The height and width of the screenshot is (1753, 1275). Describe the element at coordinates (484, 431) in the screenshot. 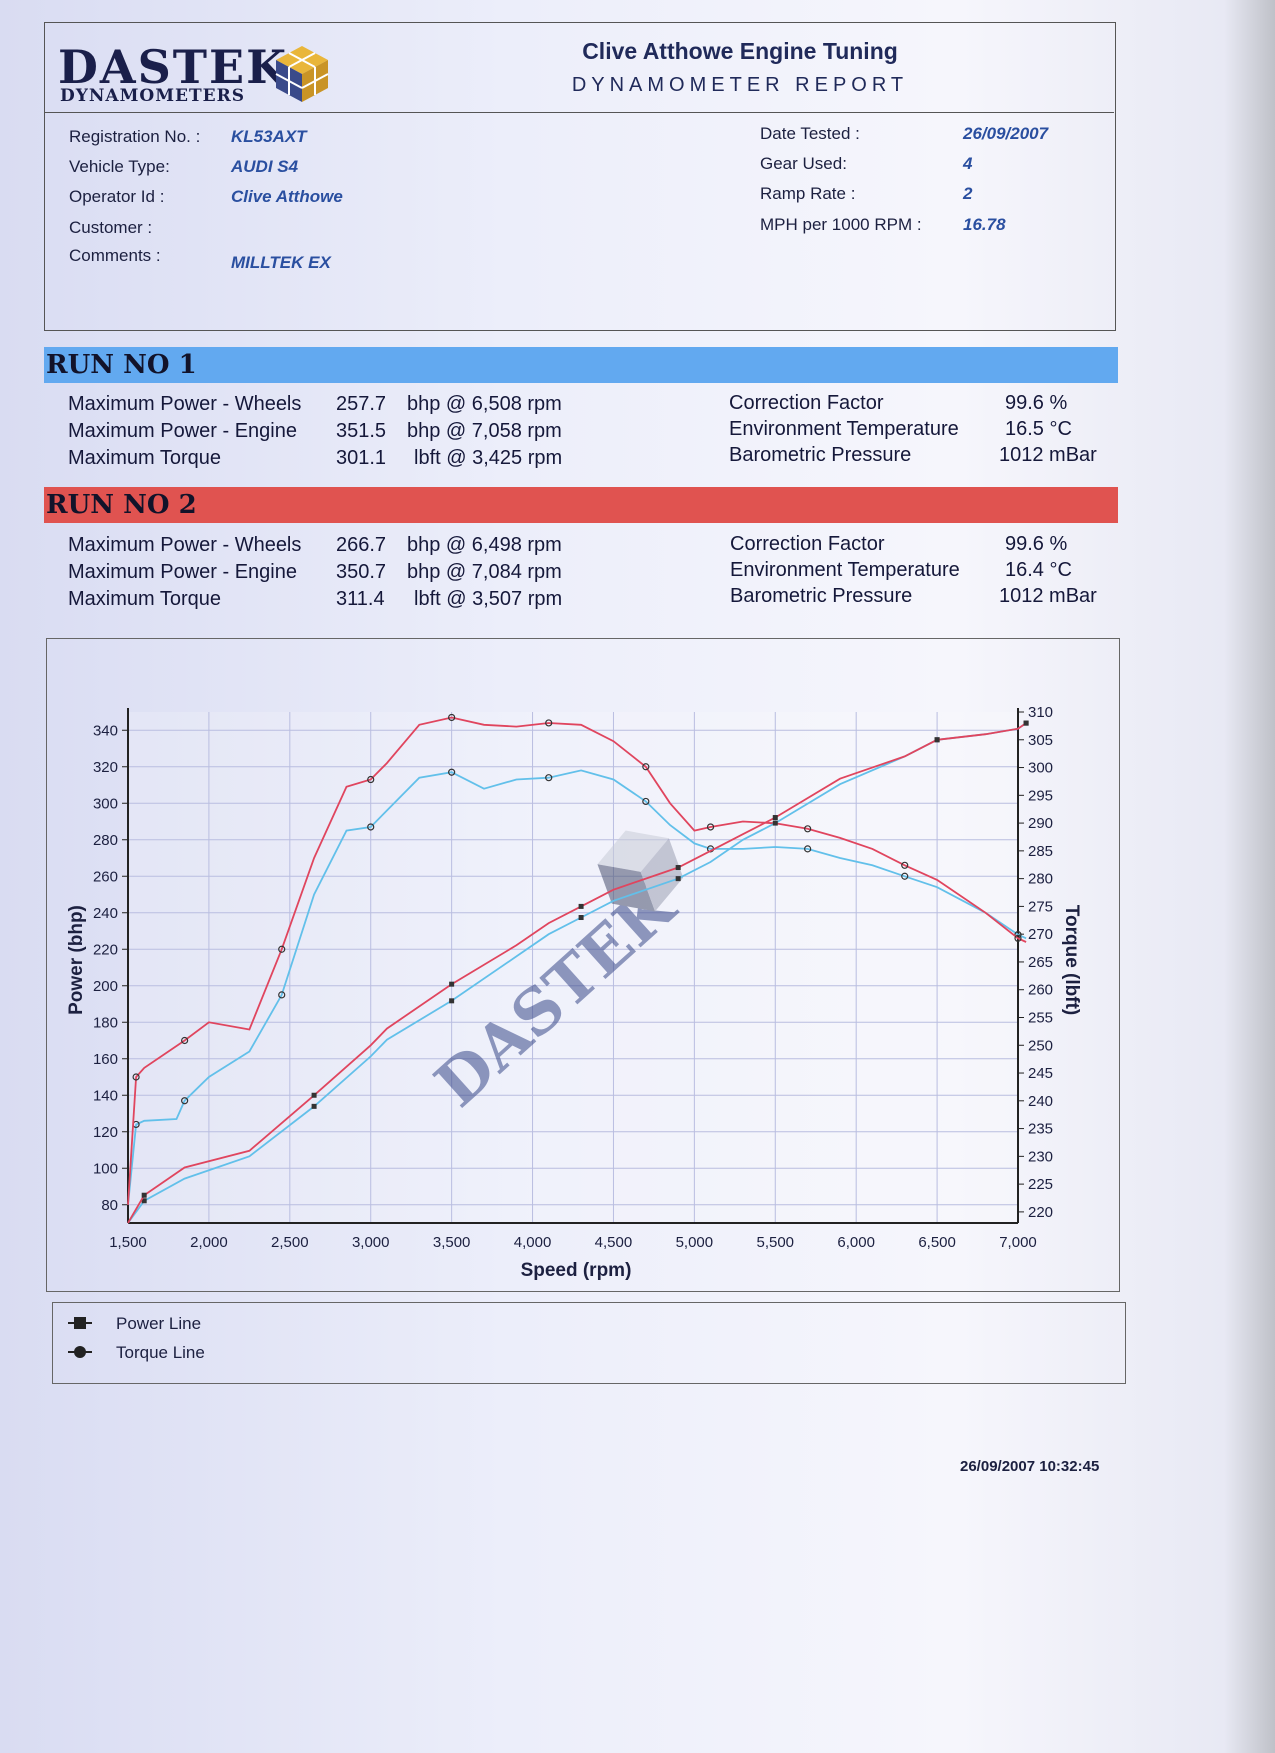

I see `run1-engine-power-unit: bhp @ 7,058 rpm` at that location.